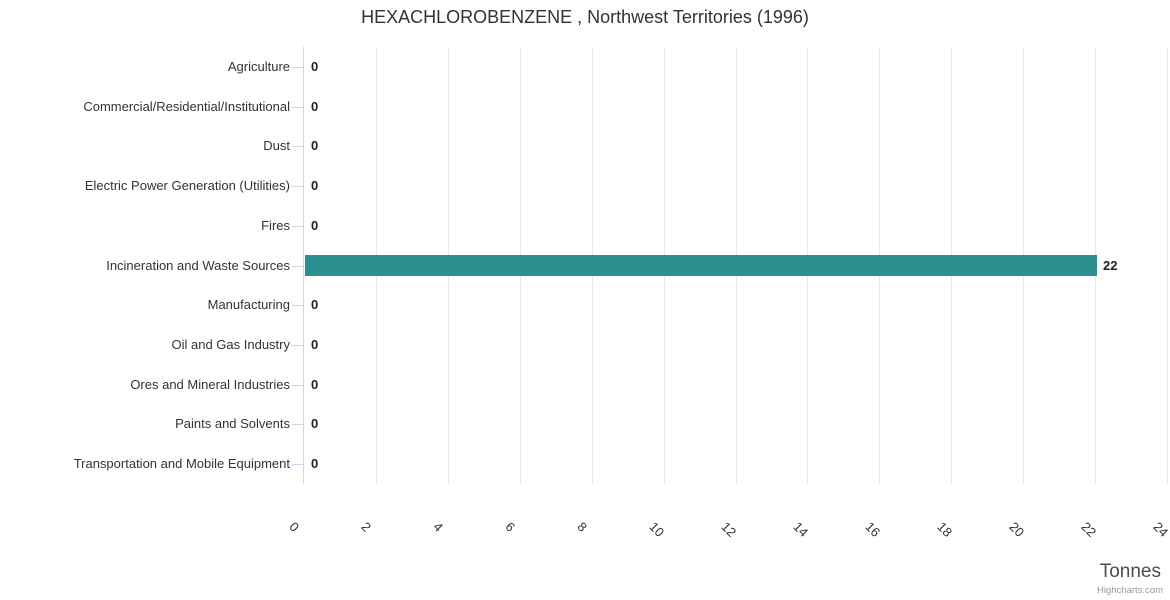 This screenshot has height=600, width=1170. I want to click on value-axis-tick-label: 0, so click(294, 527).